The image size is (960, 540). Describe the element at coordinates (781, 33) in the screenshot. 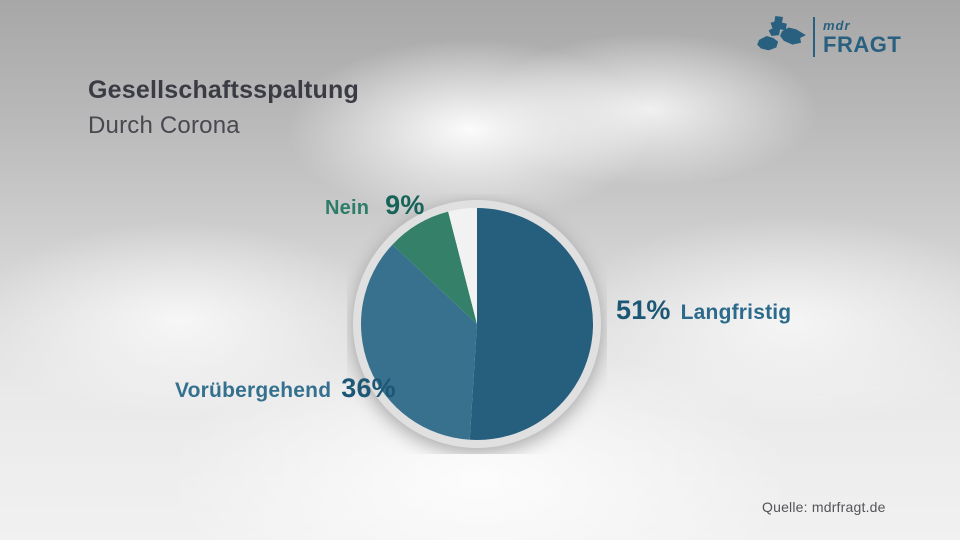

I see `mdr-region-map-icon` at that location.